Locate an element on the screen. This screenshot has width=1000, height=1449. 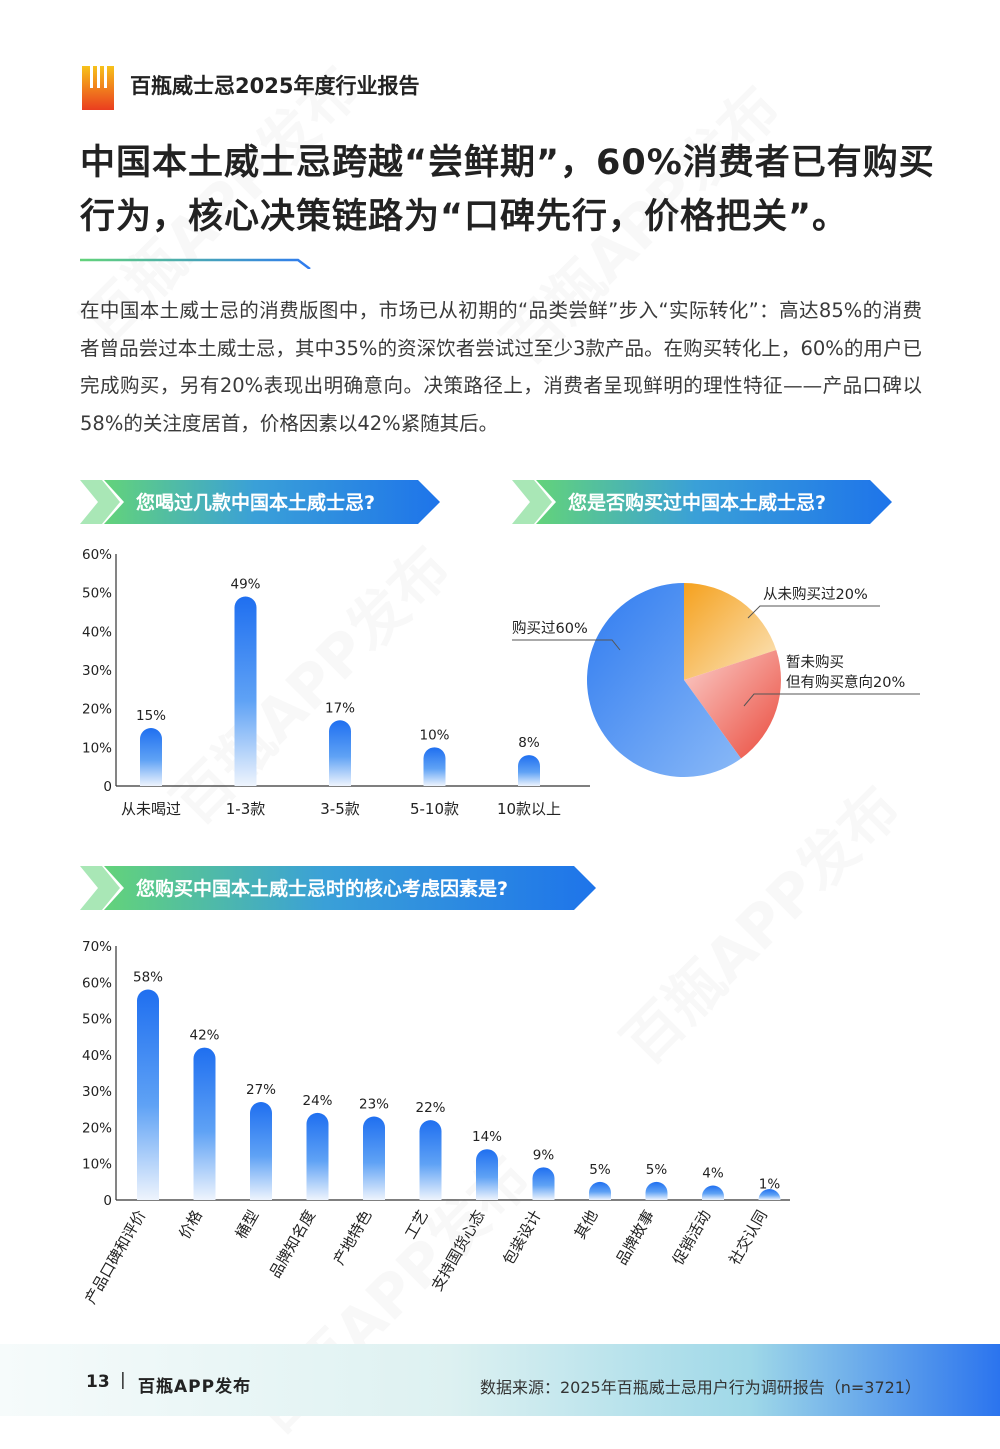
data-label: 1% is located at coordinates (770, 1184).